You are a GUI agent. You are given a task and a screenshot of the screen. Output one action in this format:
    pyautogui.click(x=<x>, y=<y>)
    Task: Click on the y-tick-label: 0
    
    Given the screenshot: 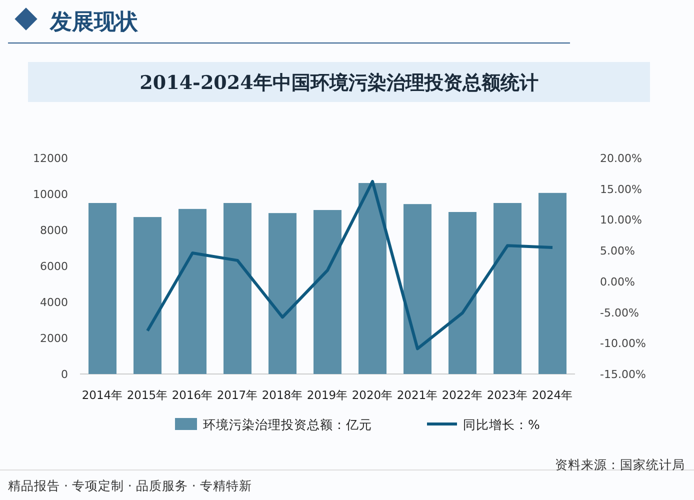 What is the action you would take?
    pyautogui.click(x=64, y=374)
    